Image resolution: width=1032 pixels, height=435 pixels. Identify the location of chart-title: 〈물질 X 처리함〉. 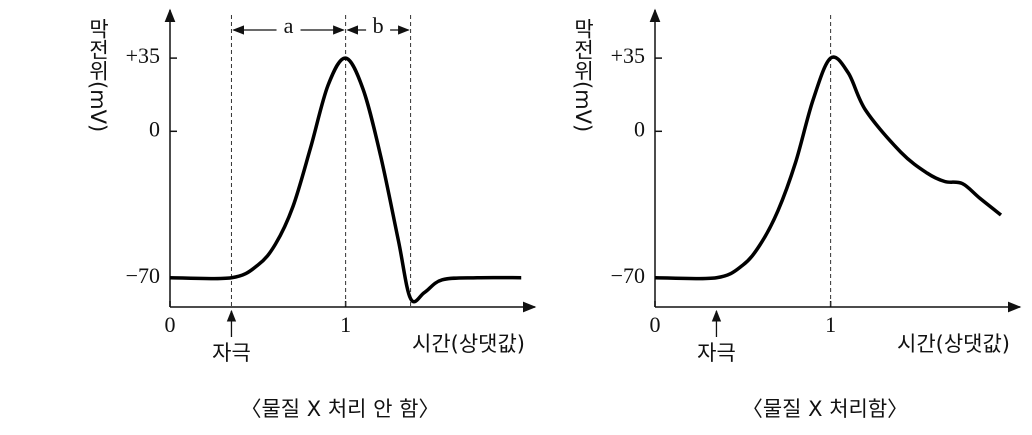
(825, 409).